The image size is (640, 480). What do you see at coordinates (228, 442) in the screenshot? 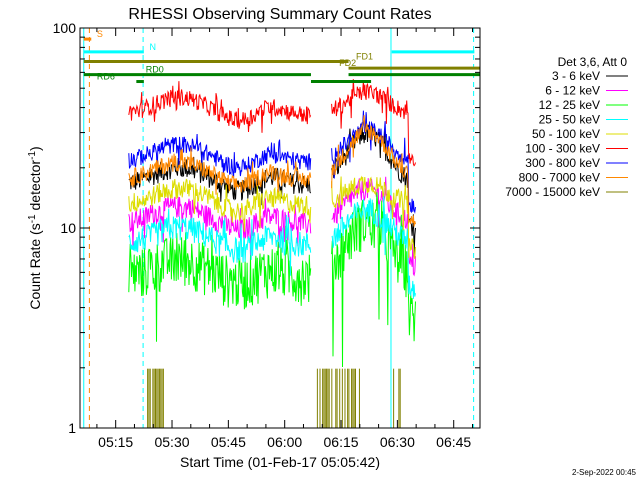
I see `x-tick-label: 05:45` at bounding box center [228, 442].